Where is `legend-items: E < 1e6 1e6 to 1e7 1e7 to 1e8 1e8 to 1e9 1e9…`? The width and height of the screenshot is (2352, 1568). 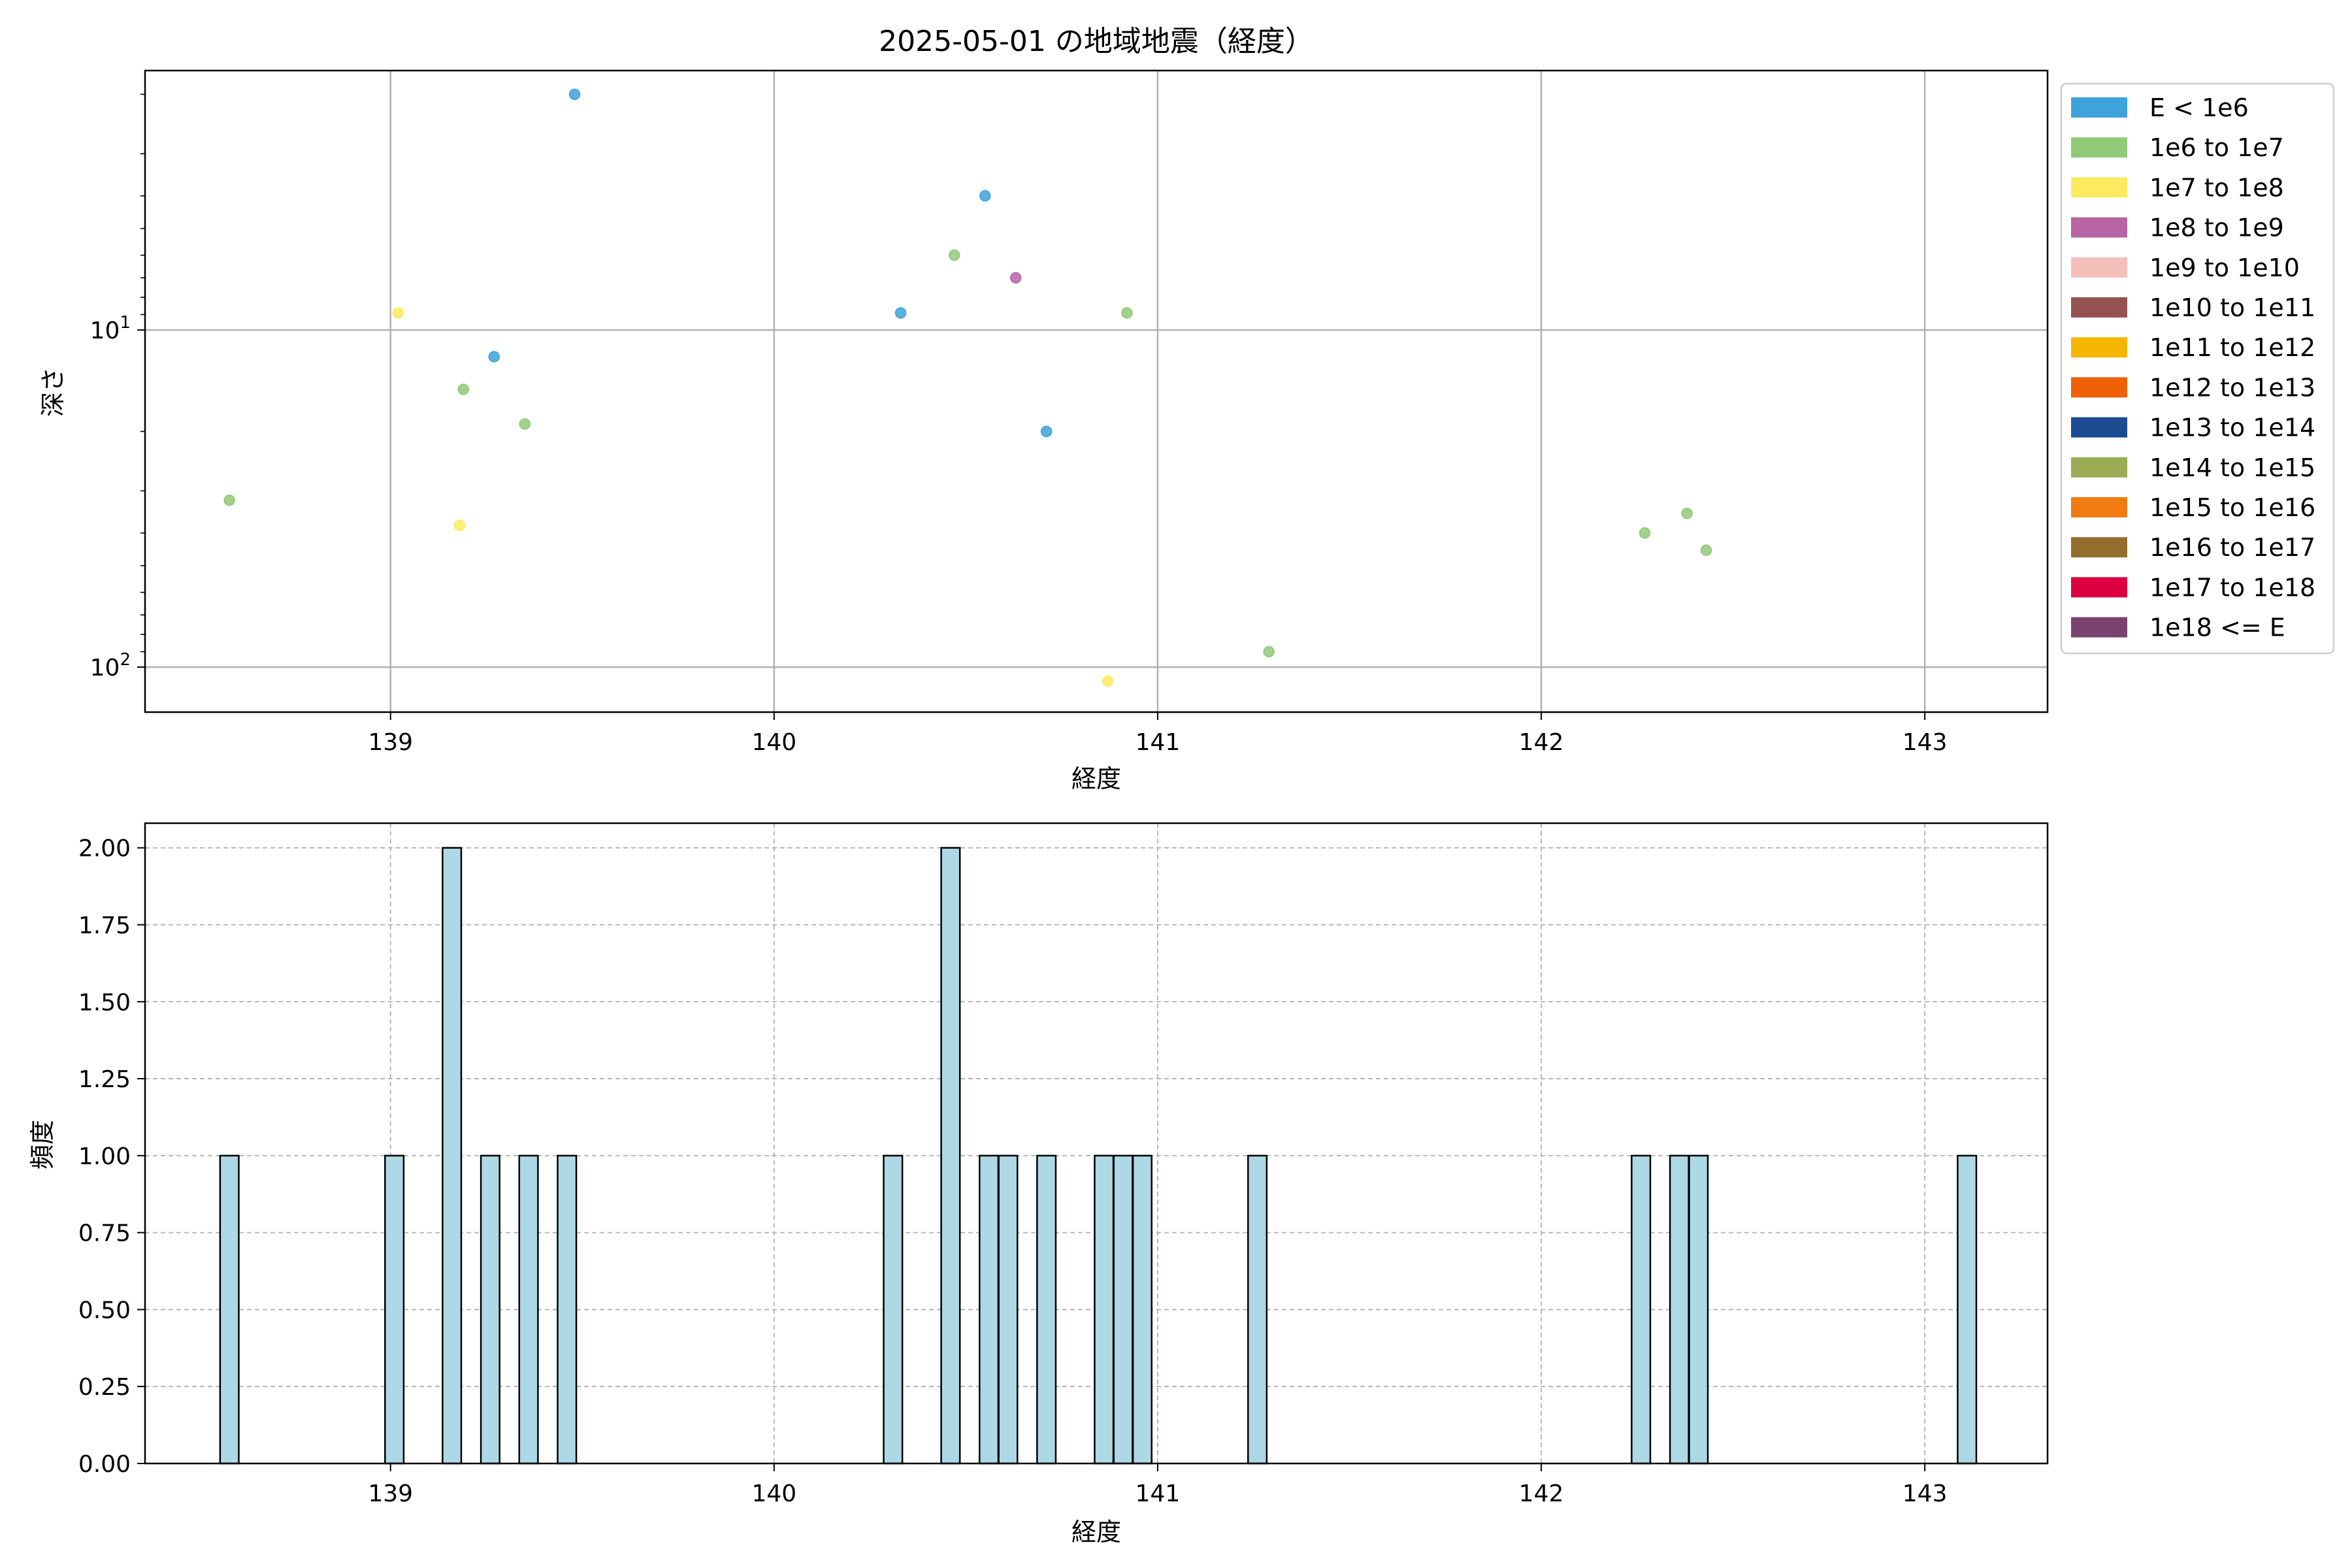
legend-items: E < 1e6 1e6 to 1e7 1e7 to 1e8 1e8 to 1e9 1e9… is located at coordinates (2193, 367).